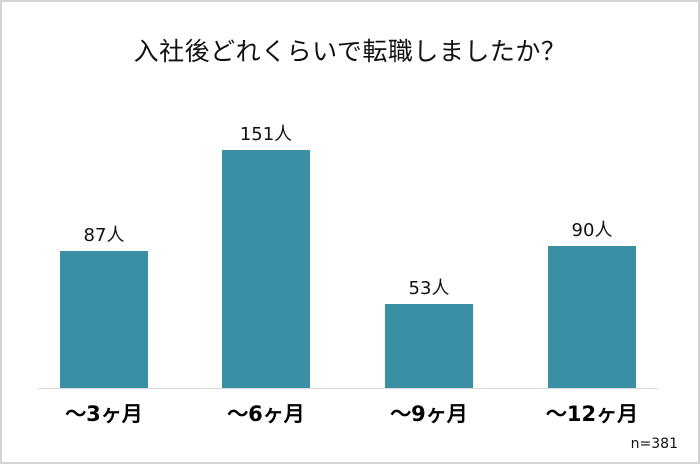 The width and height of the screenshot is (700, 464). Describe the element at coordinates (429, 414) in the screenshot. I see `category-label-9-months: ～9ヶ月` at that location.